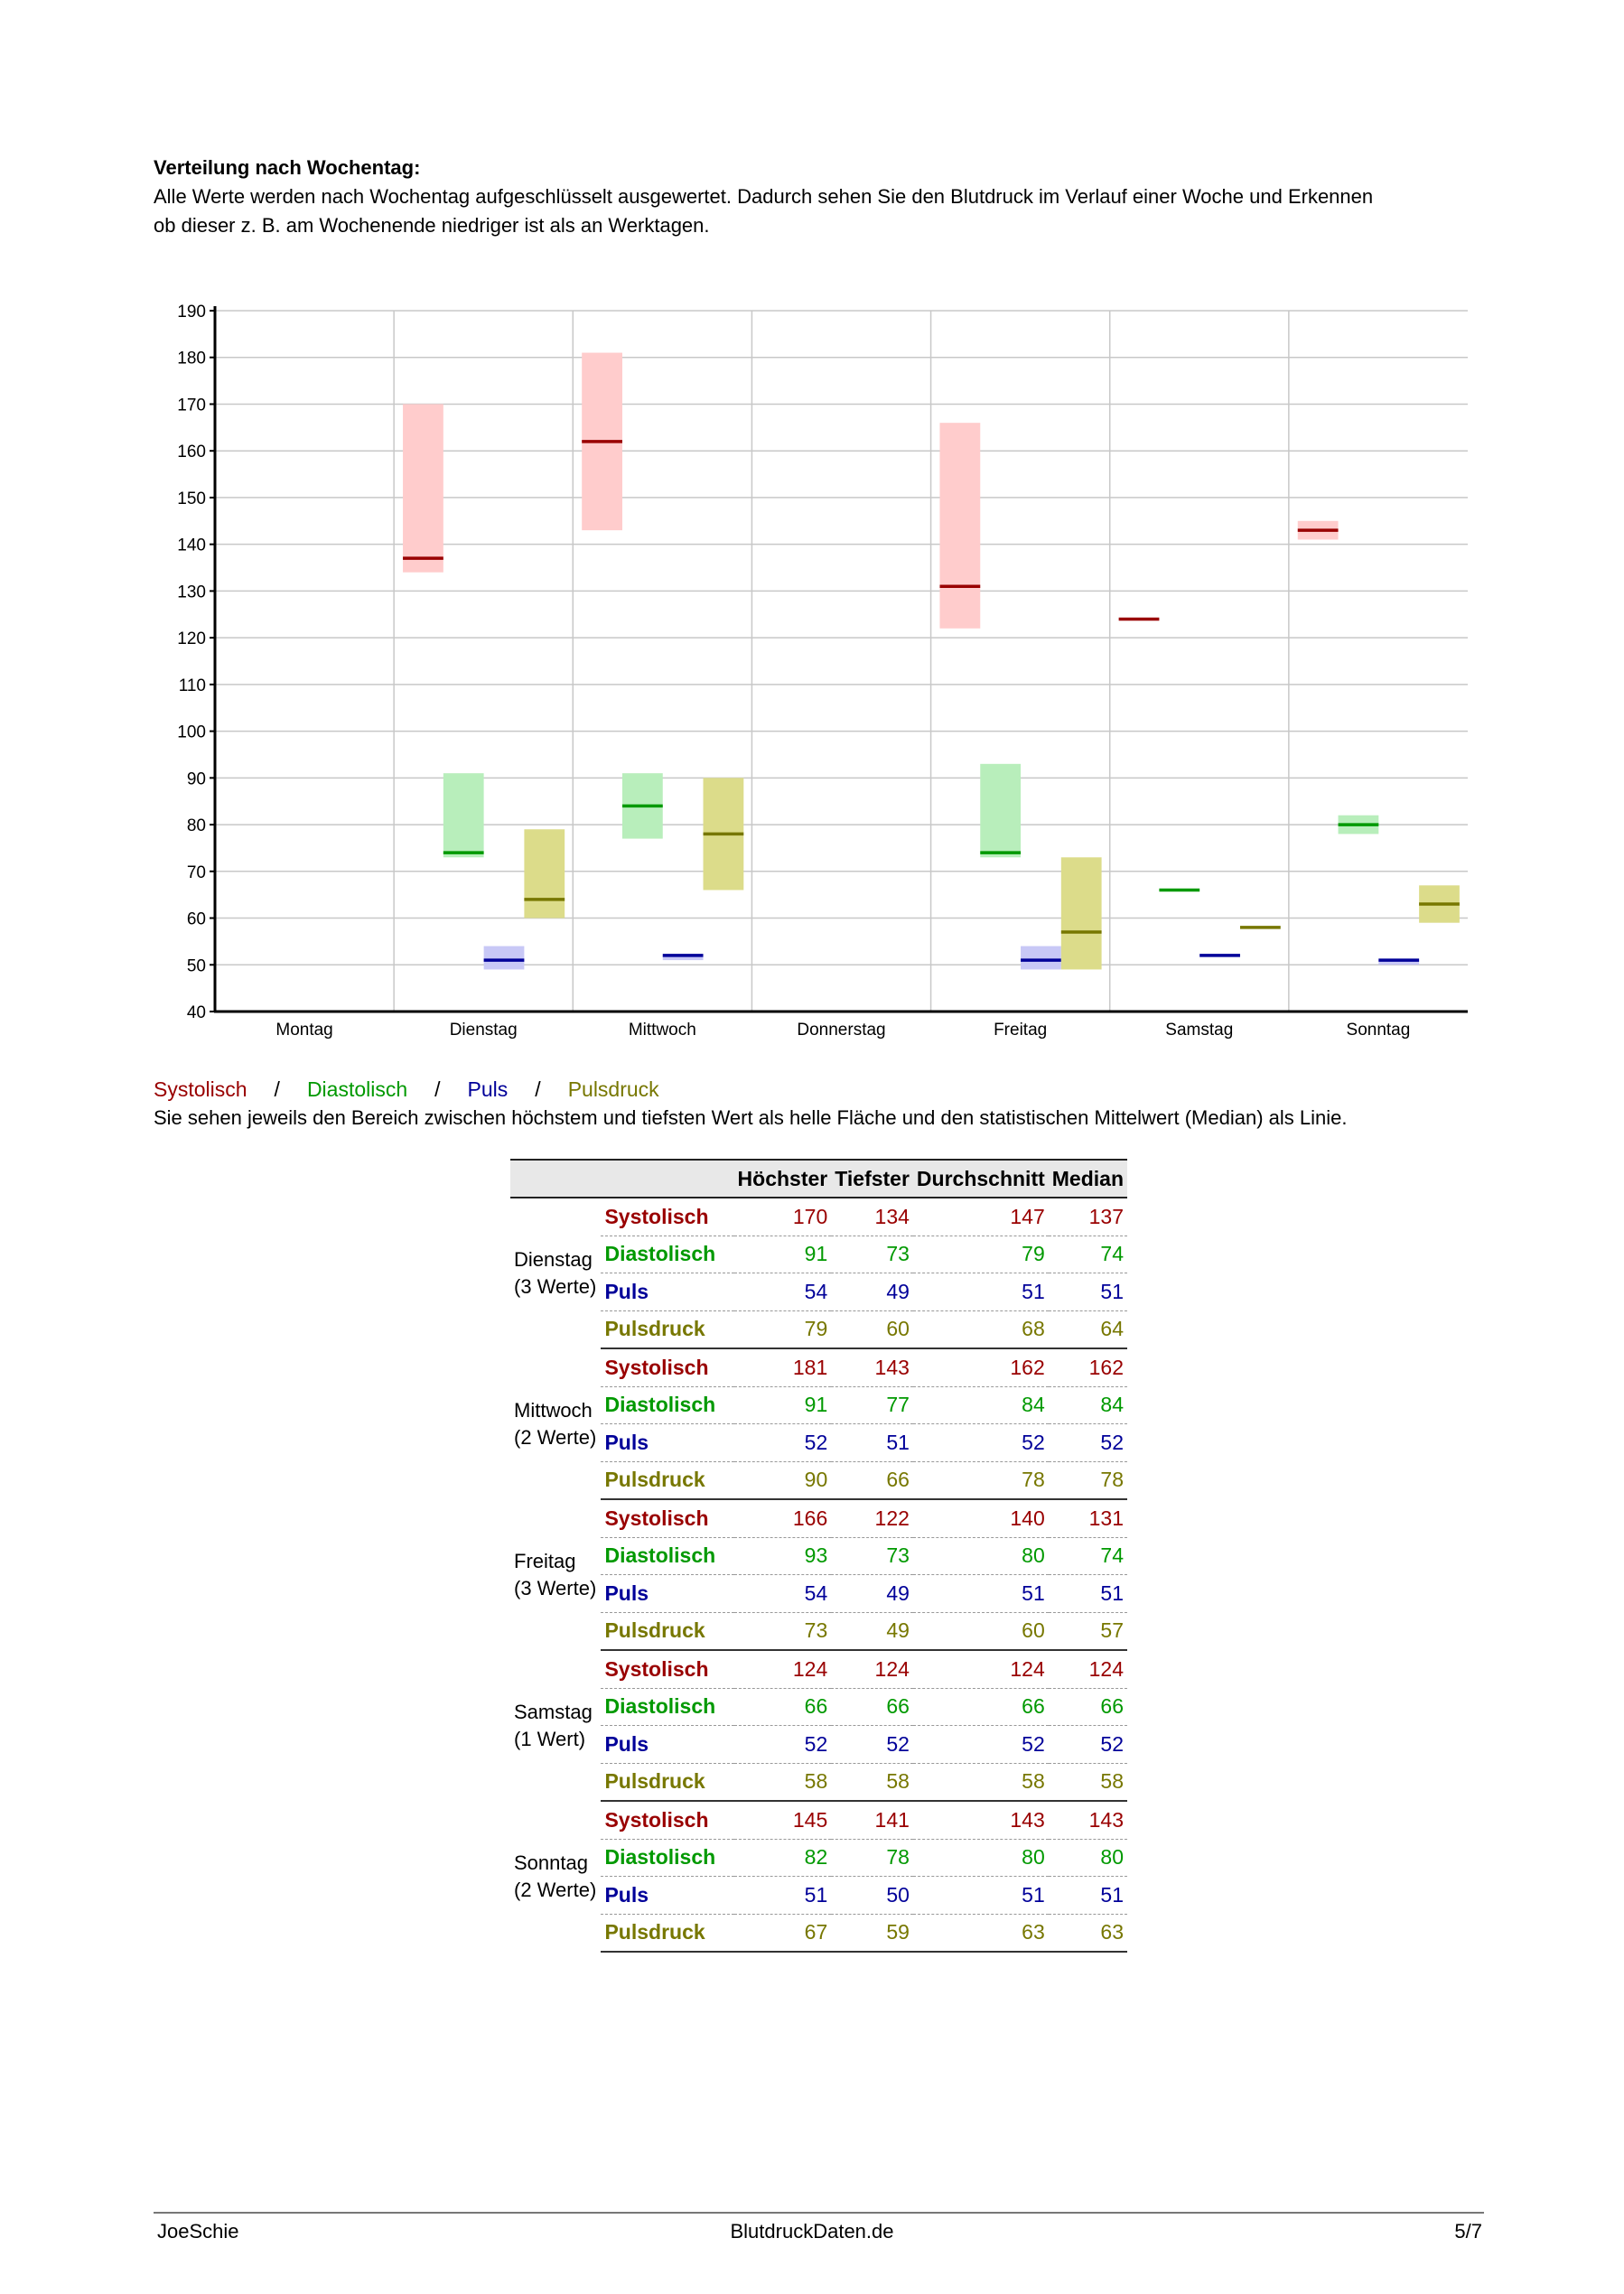 This screenshot has width=1624, height=2294. I want to click on value-cell: 122, so click(872, 1518).